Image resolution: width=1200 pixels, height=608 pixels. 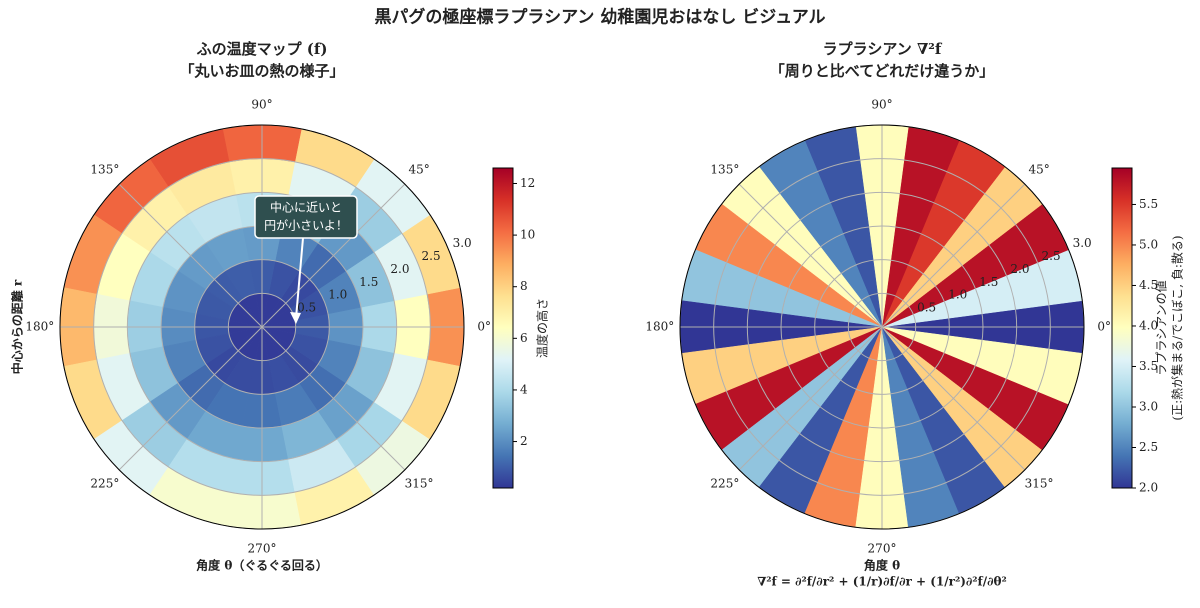 What do you see at coordinates (299, 278) in the screenshot?
I see `annotation-arrow` at bounding box center [299, 278].